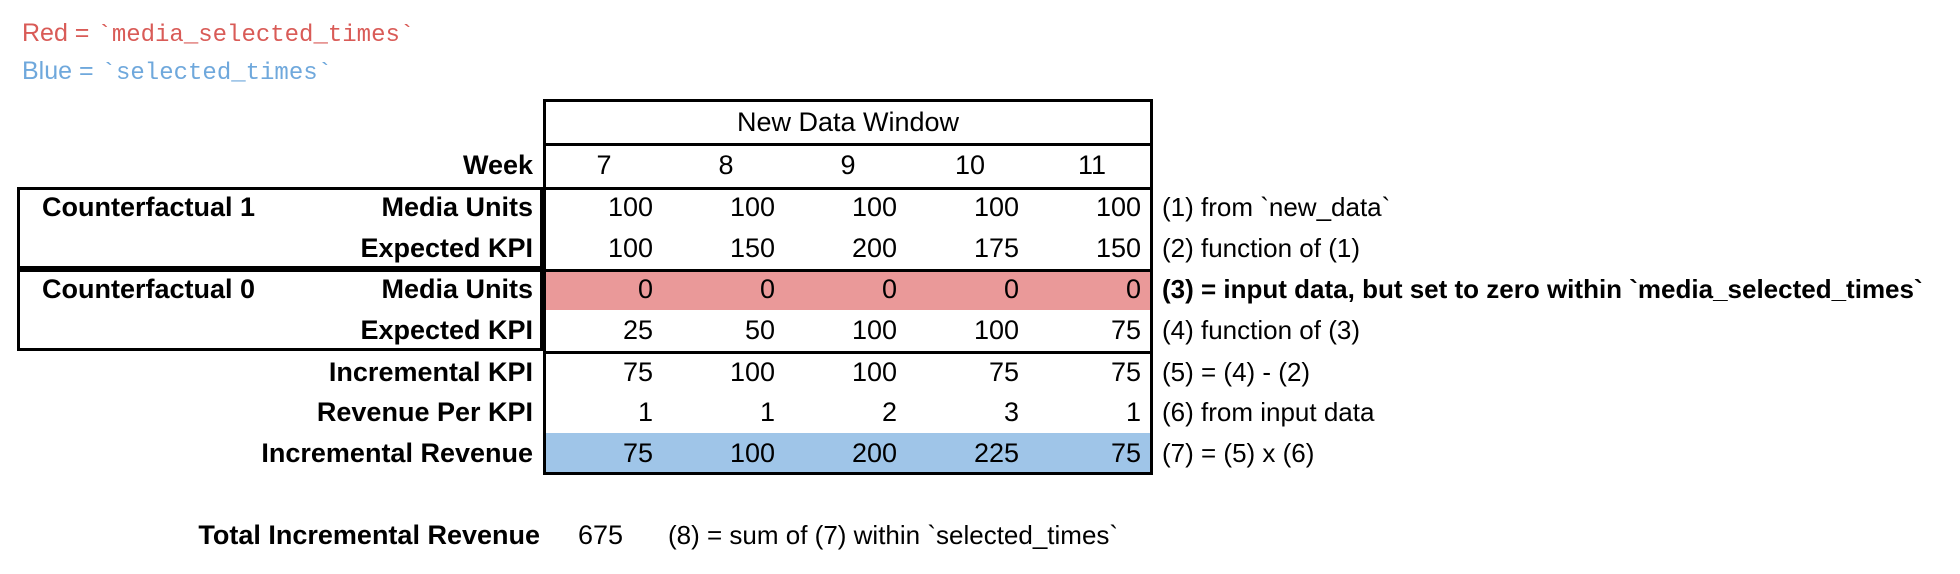 This screenshot has width=1960, height=574. I want to click on selected-times-highlight, so click(848, 452).